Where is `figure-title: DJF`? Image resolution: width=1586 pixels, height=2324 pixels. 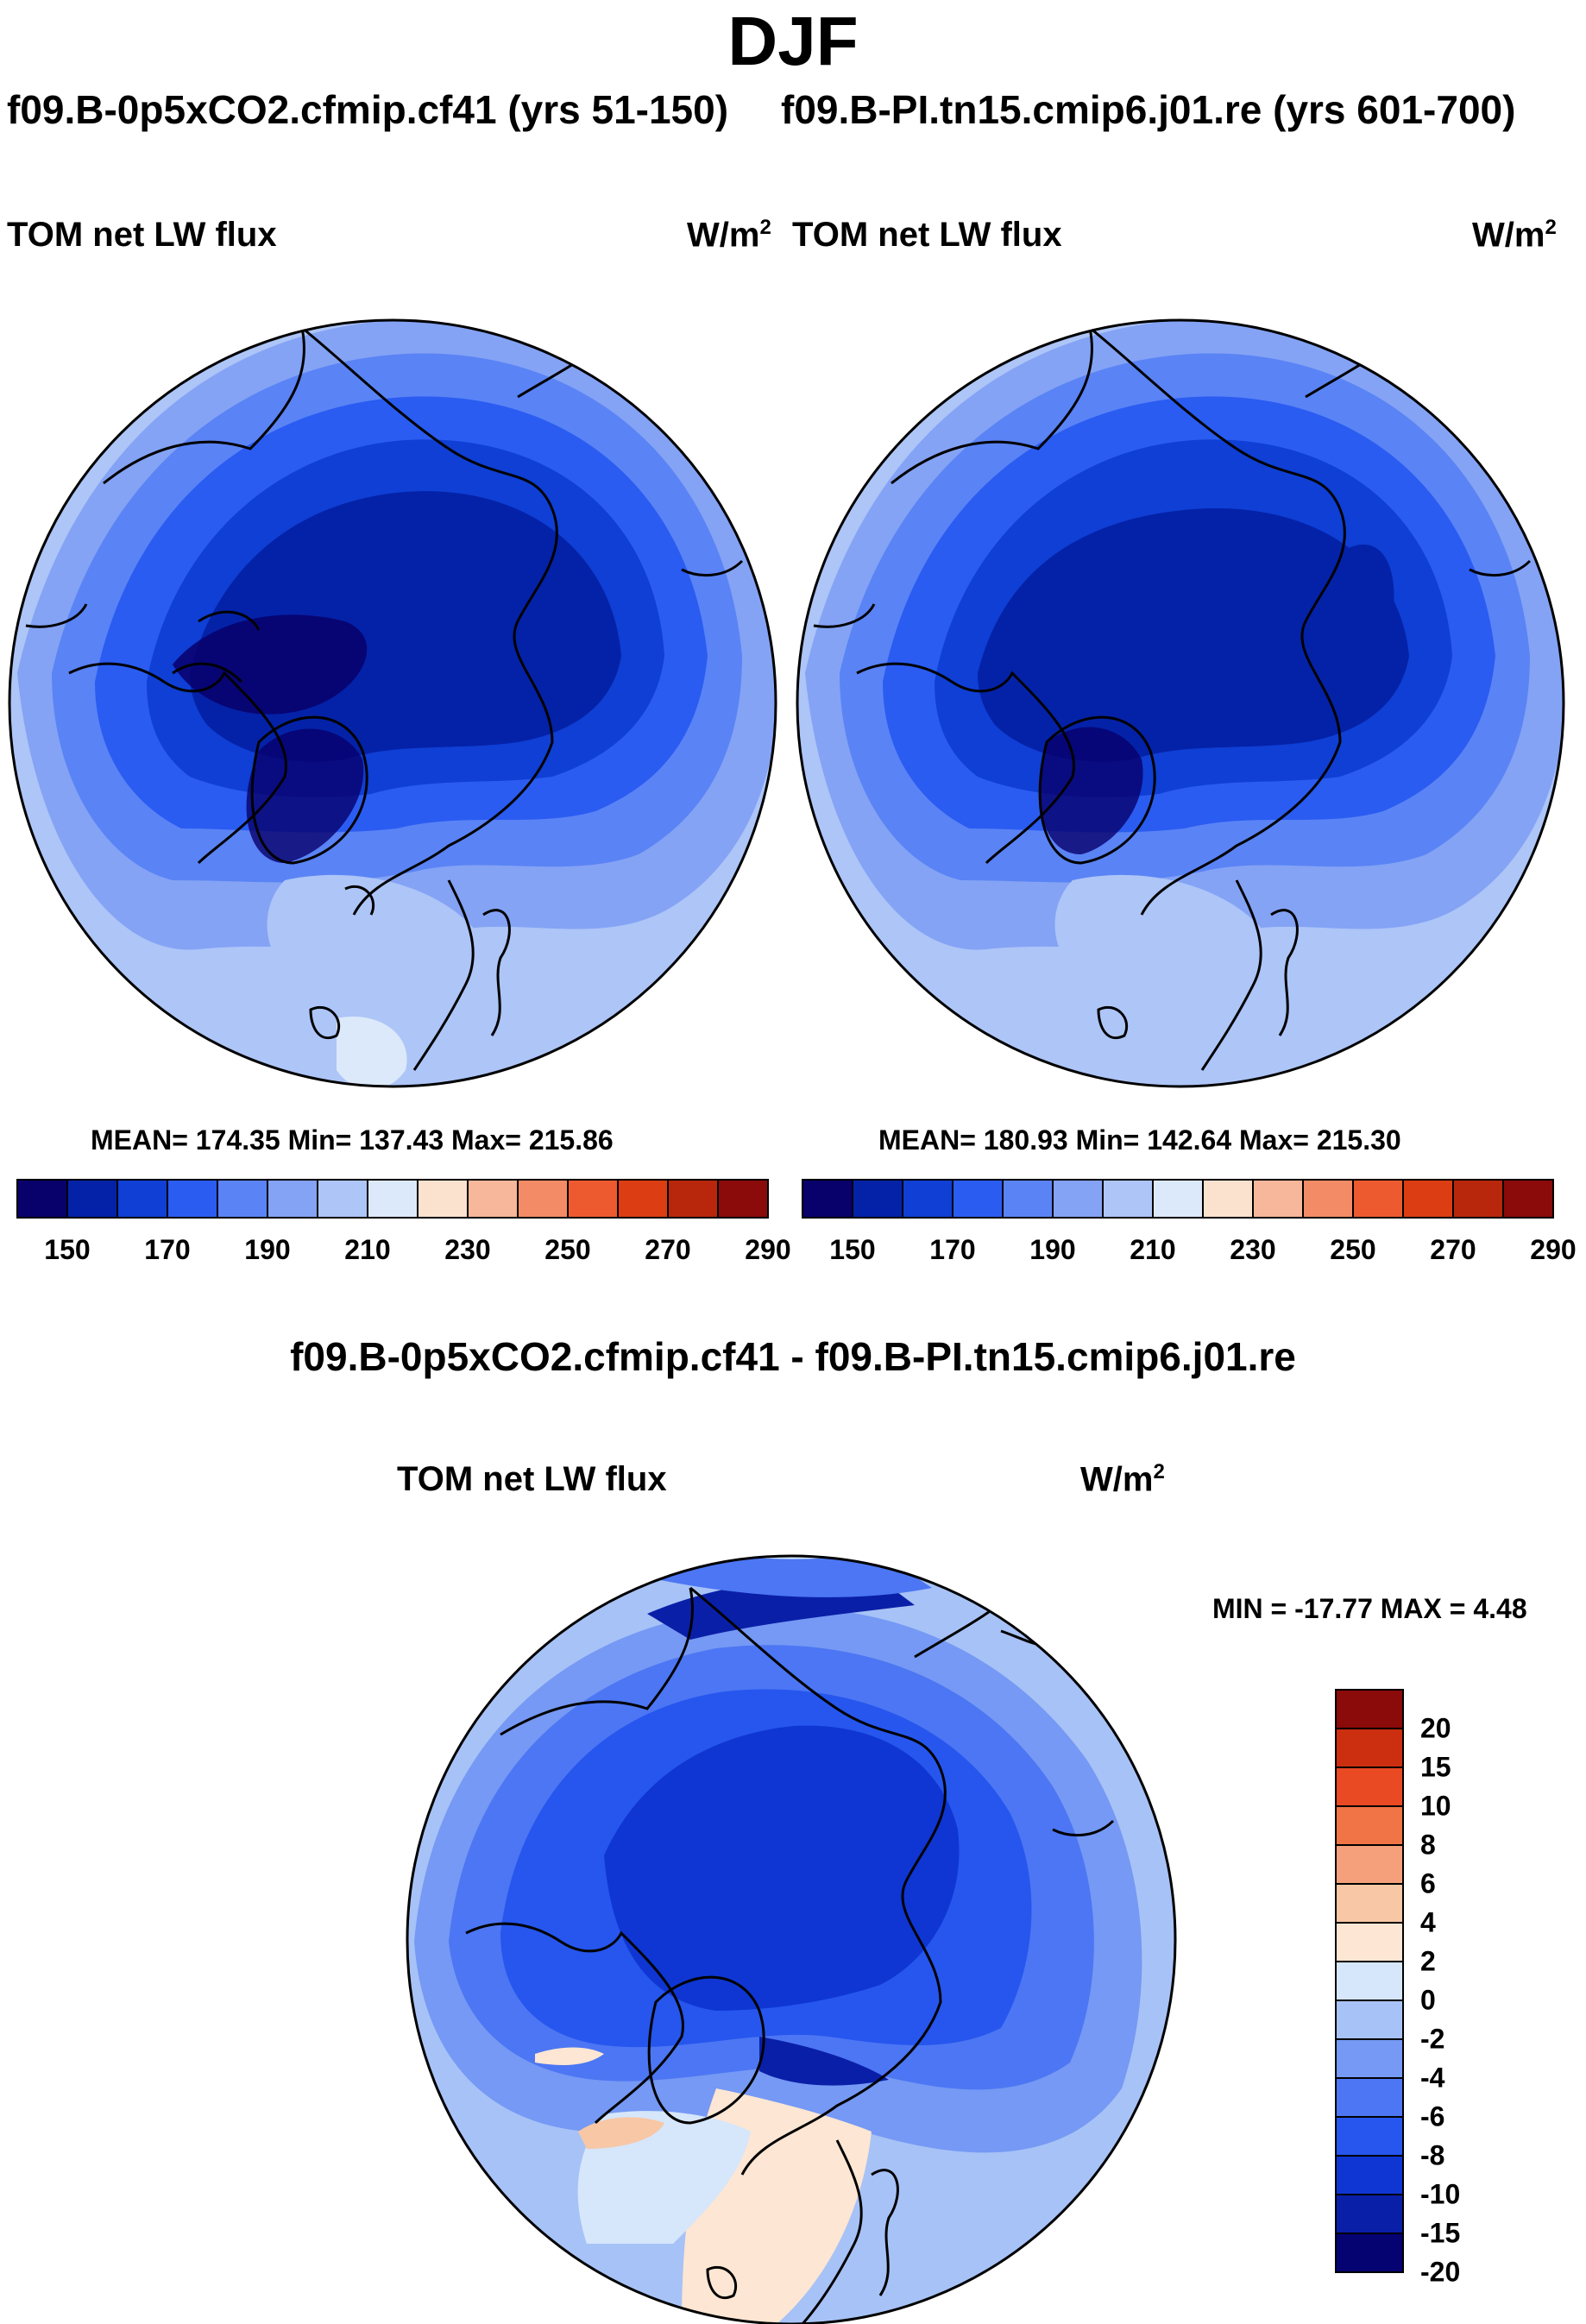
figure-title: DJF is located at coordinates (793, 41).